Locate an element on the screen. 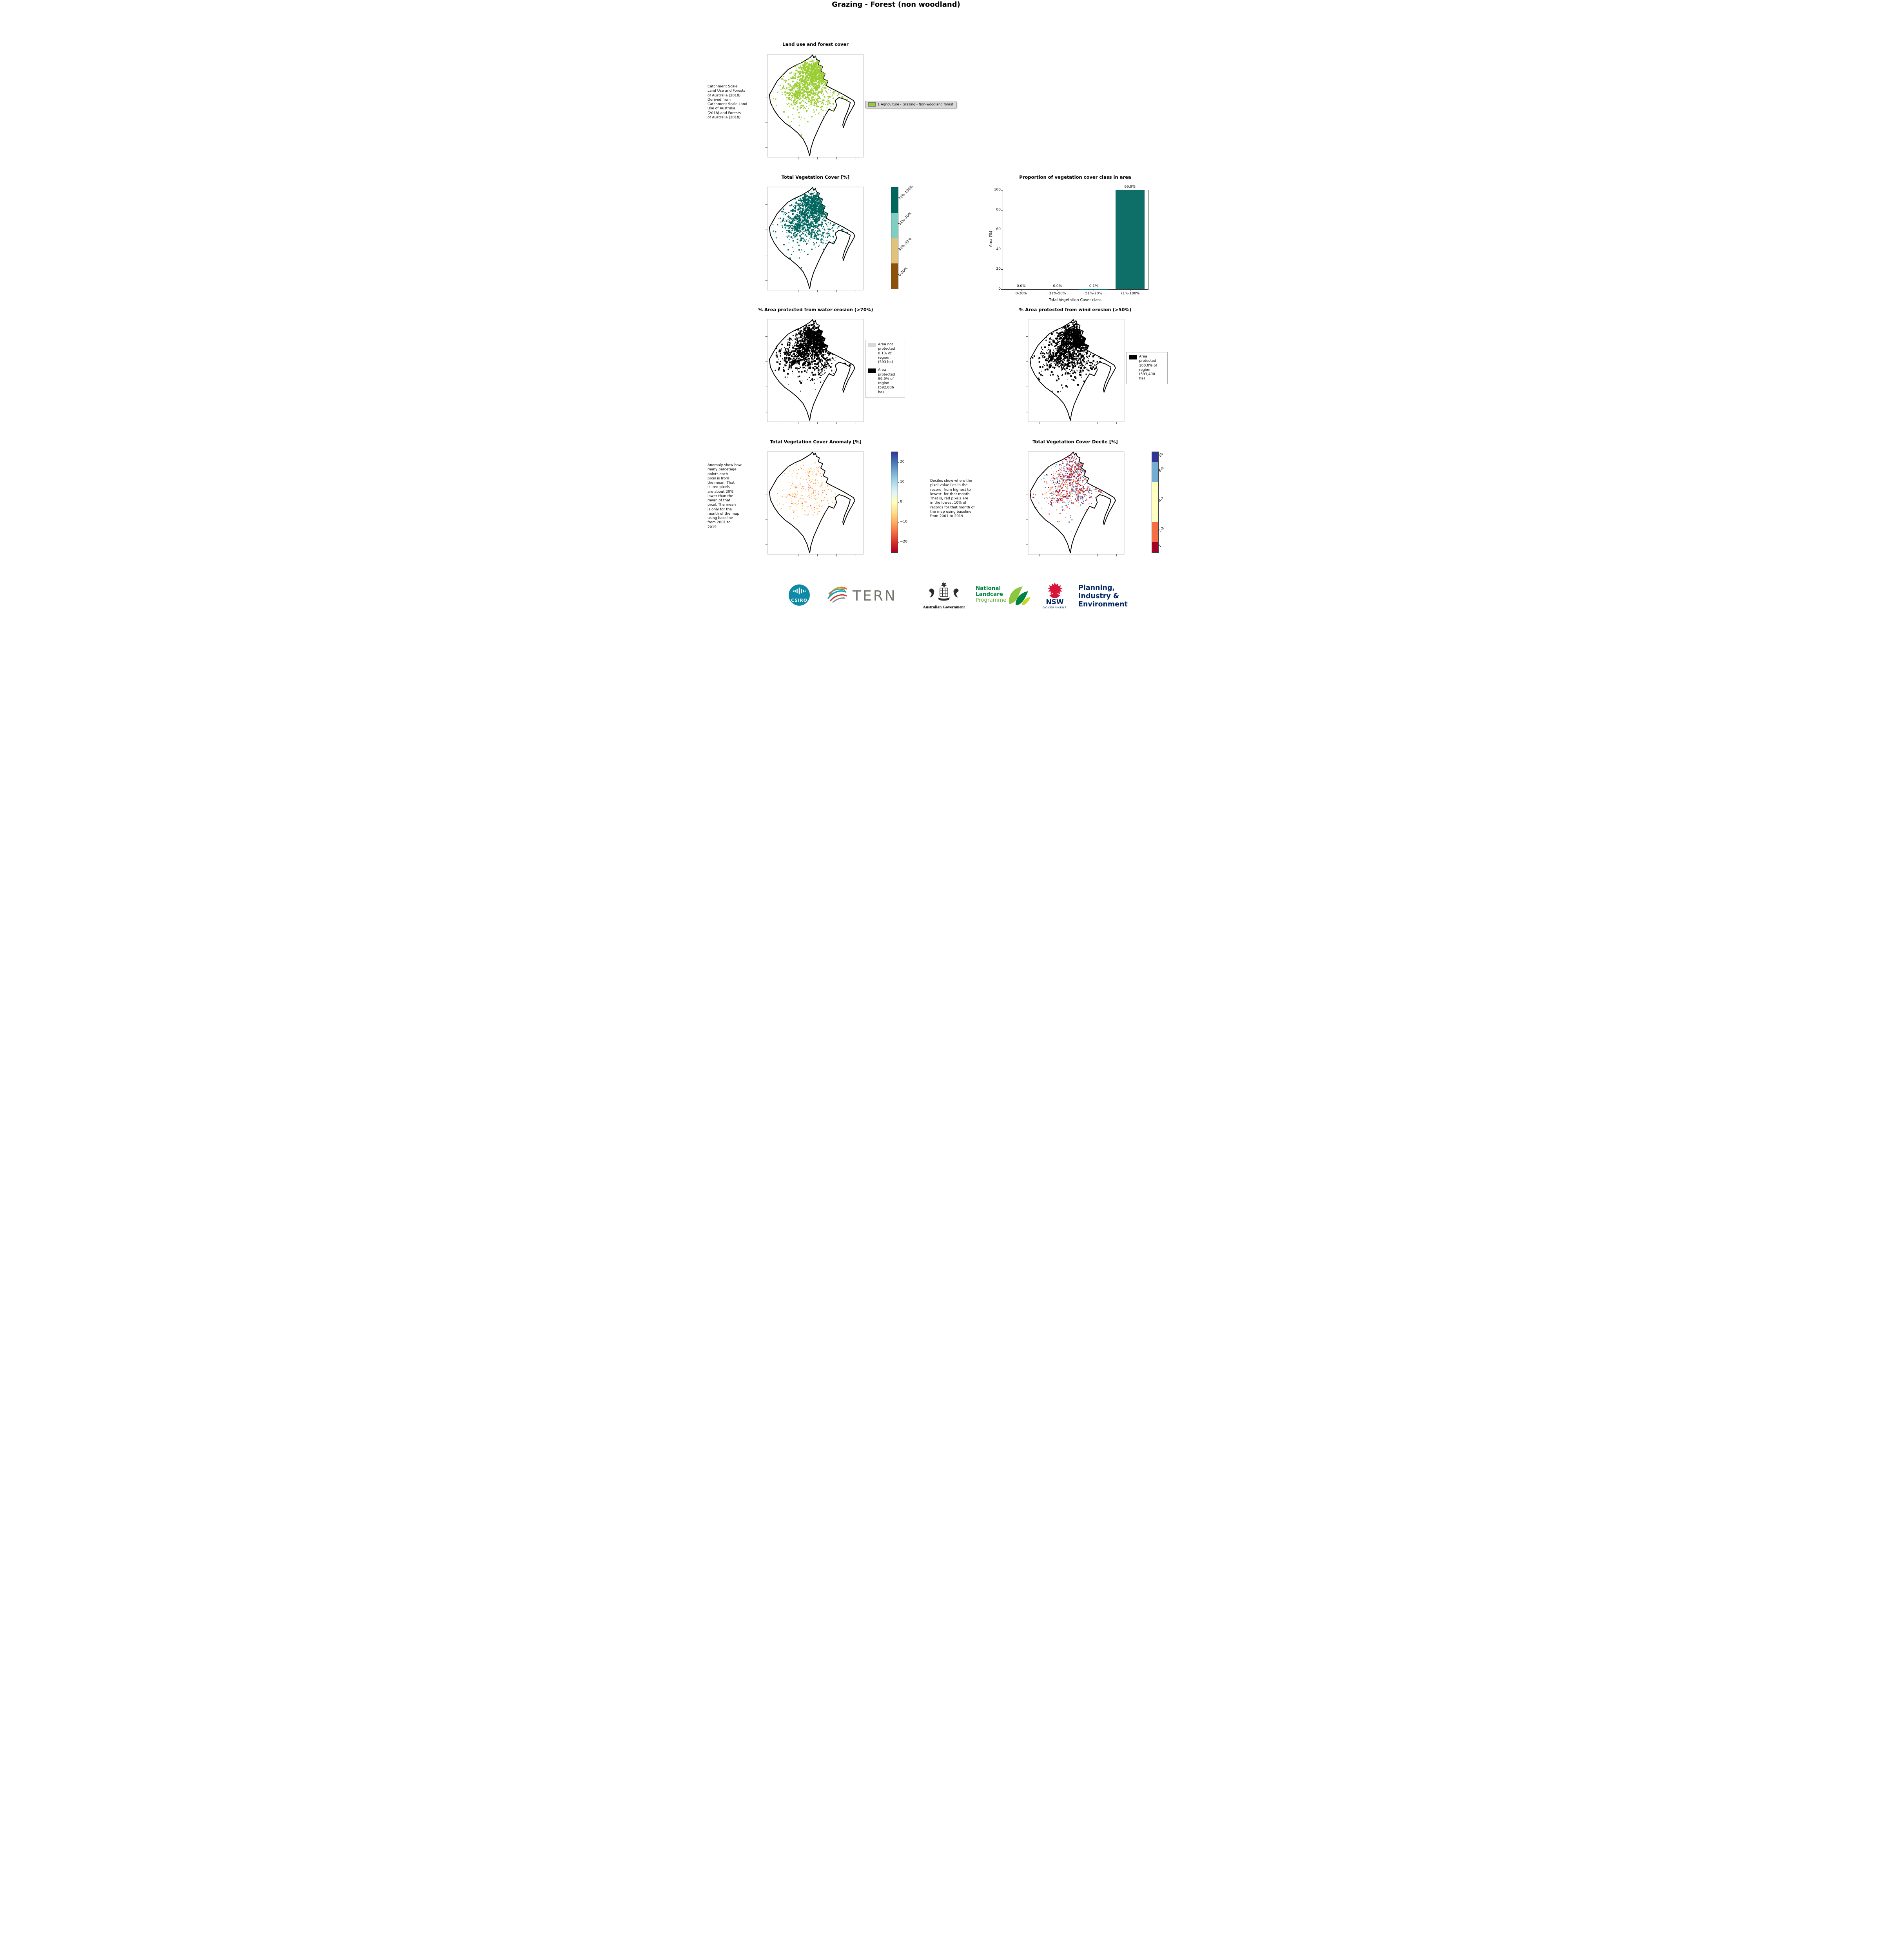 The height and width of the screenshot is (1960, 1885). landuse-map is located at coordinates (814, 107).